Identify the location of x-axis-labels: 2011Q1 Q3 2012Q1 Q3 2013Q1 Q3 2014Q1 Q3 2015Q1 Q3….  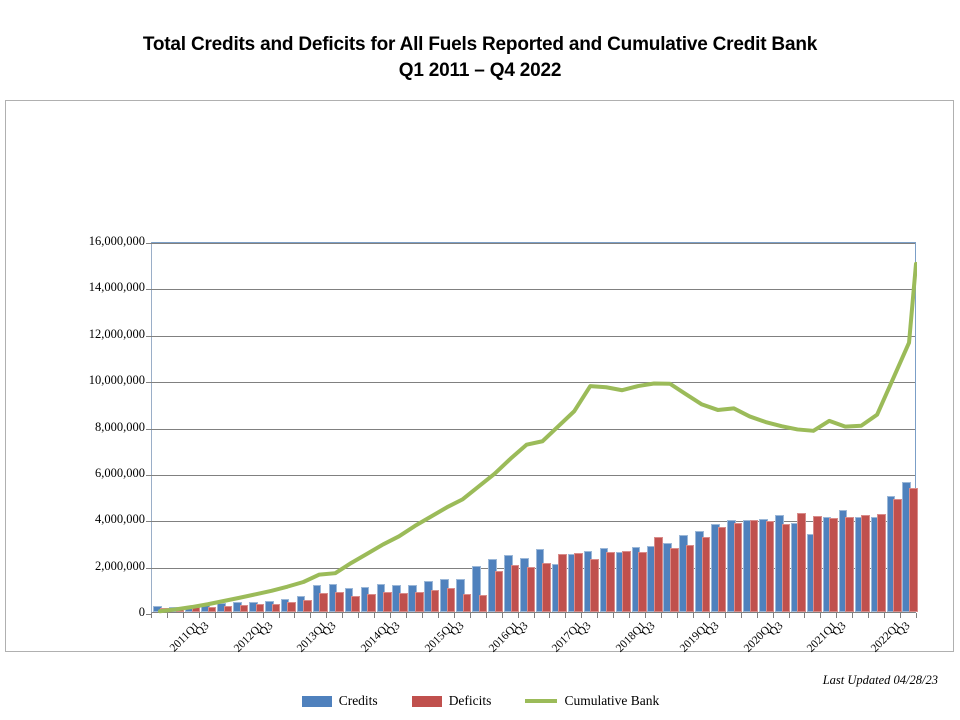
(480, 651).